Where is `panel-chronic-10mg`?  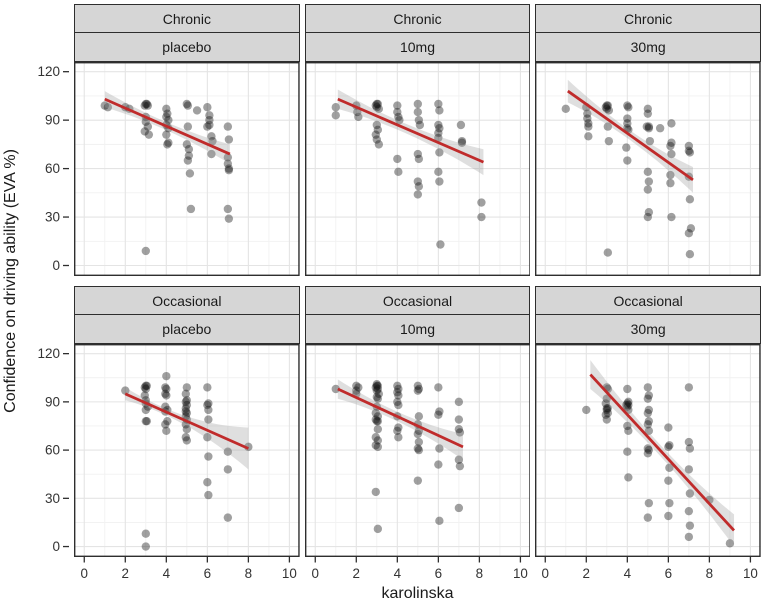 panel-chronic-10mg is located at coordinates (417, 169).